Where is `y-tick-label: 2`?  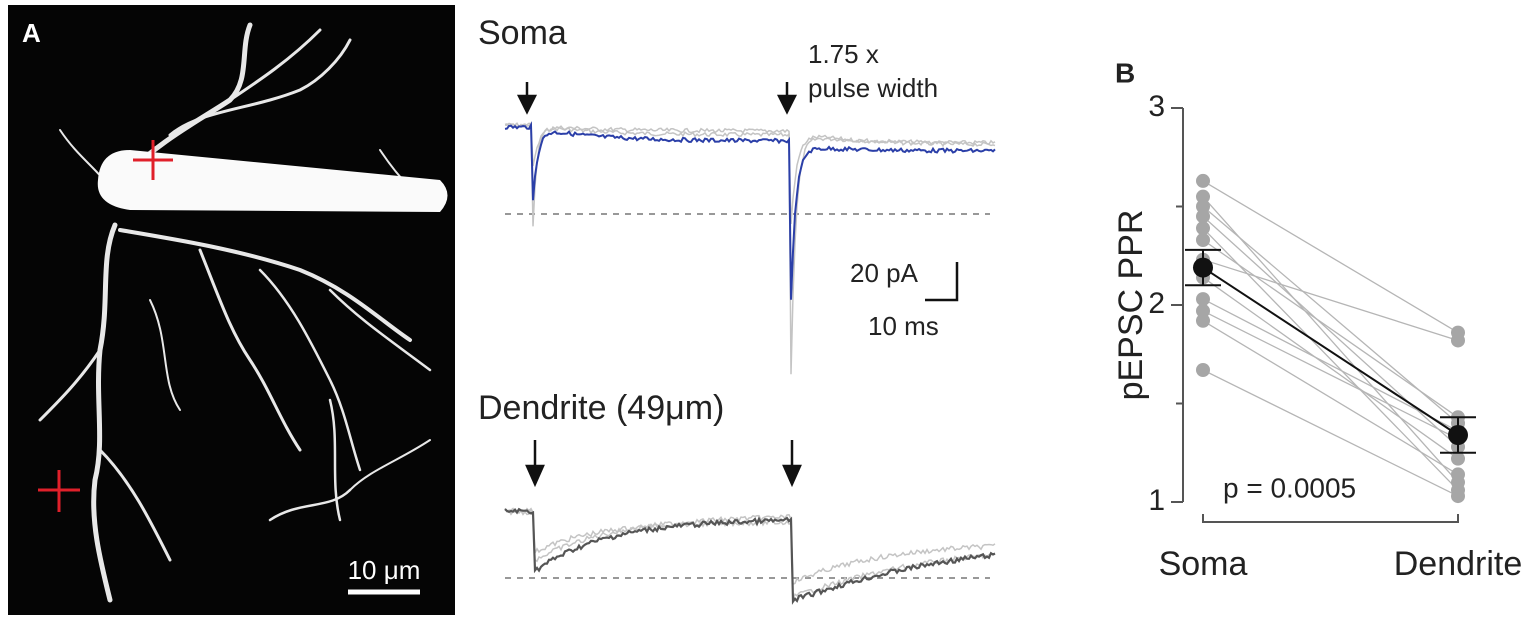
y-tick-label: 2 is located at coordinates (1156, 303).